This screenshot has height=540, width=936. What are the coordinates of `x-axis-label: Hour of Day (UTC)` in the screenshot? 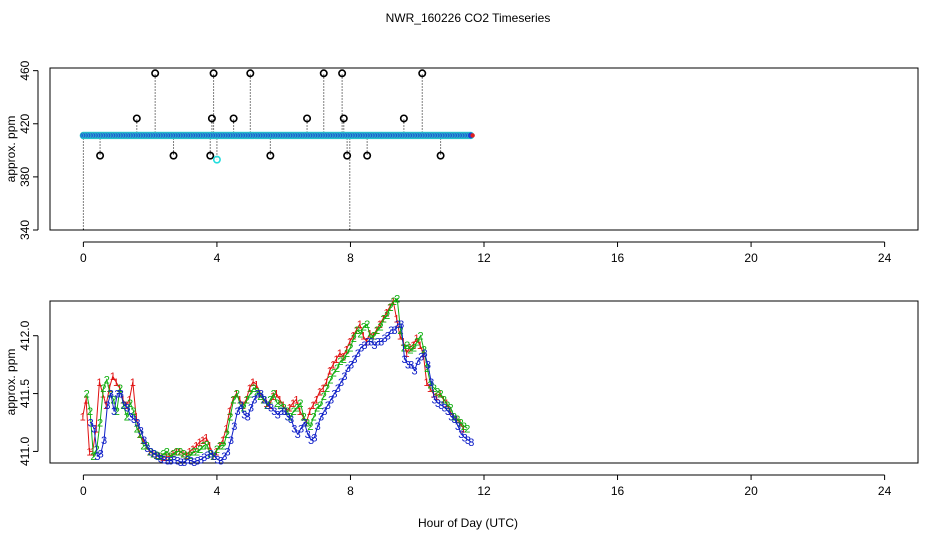 It's located at (468, 523).